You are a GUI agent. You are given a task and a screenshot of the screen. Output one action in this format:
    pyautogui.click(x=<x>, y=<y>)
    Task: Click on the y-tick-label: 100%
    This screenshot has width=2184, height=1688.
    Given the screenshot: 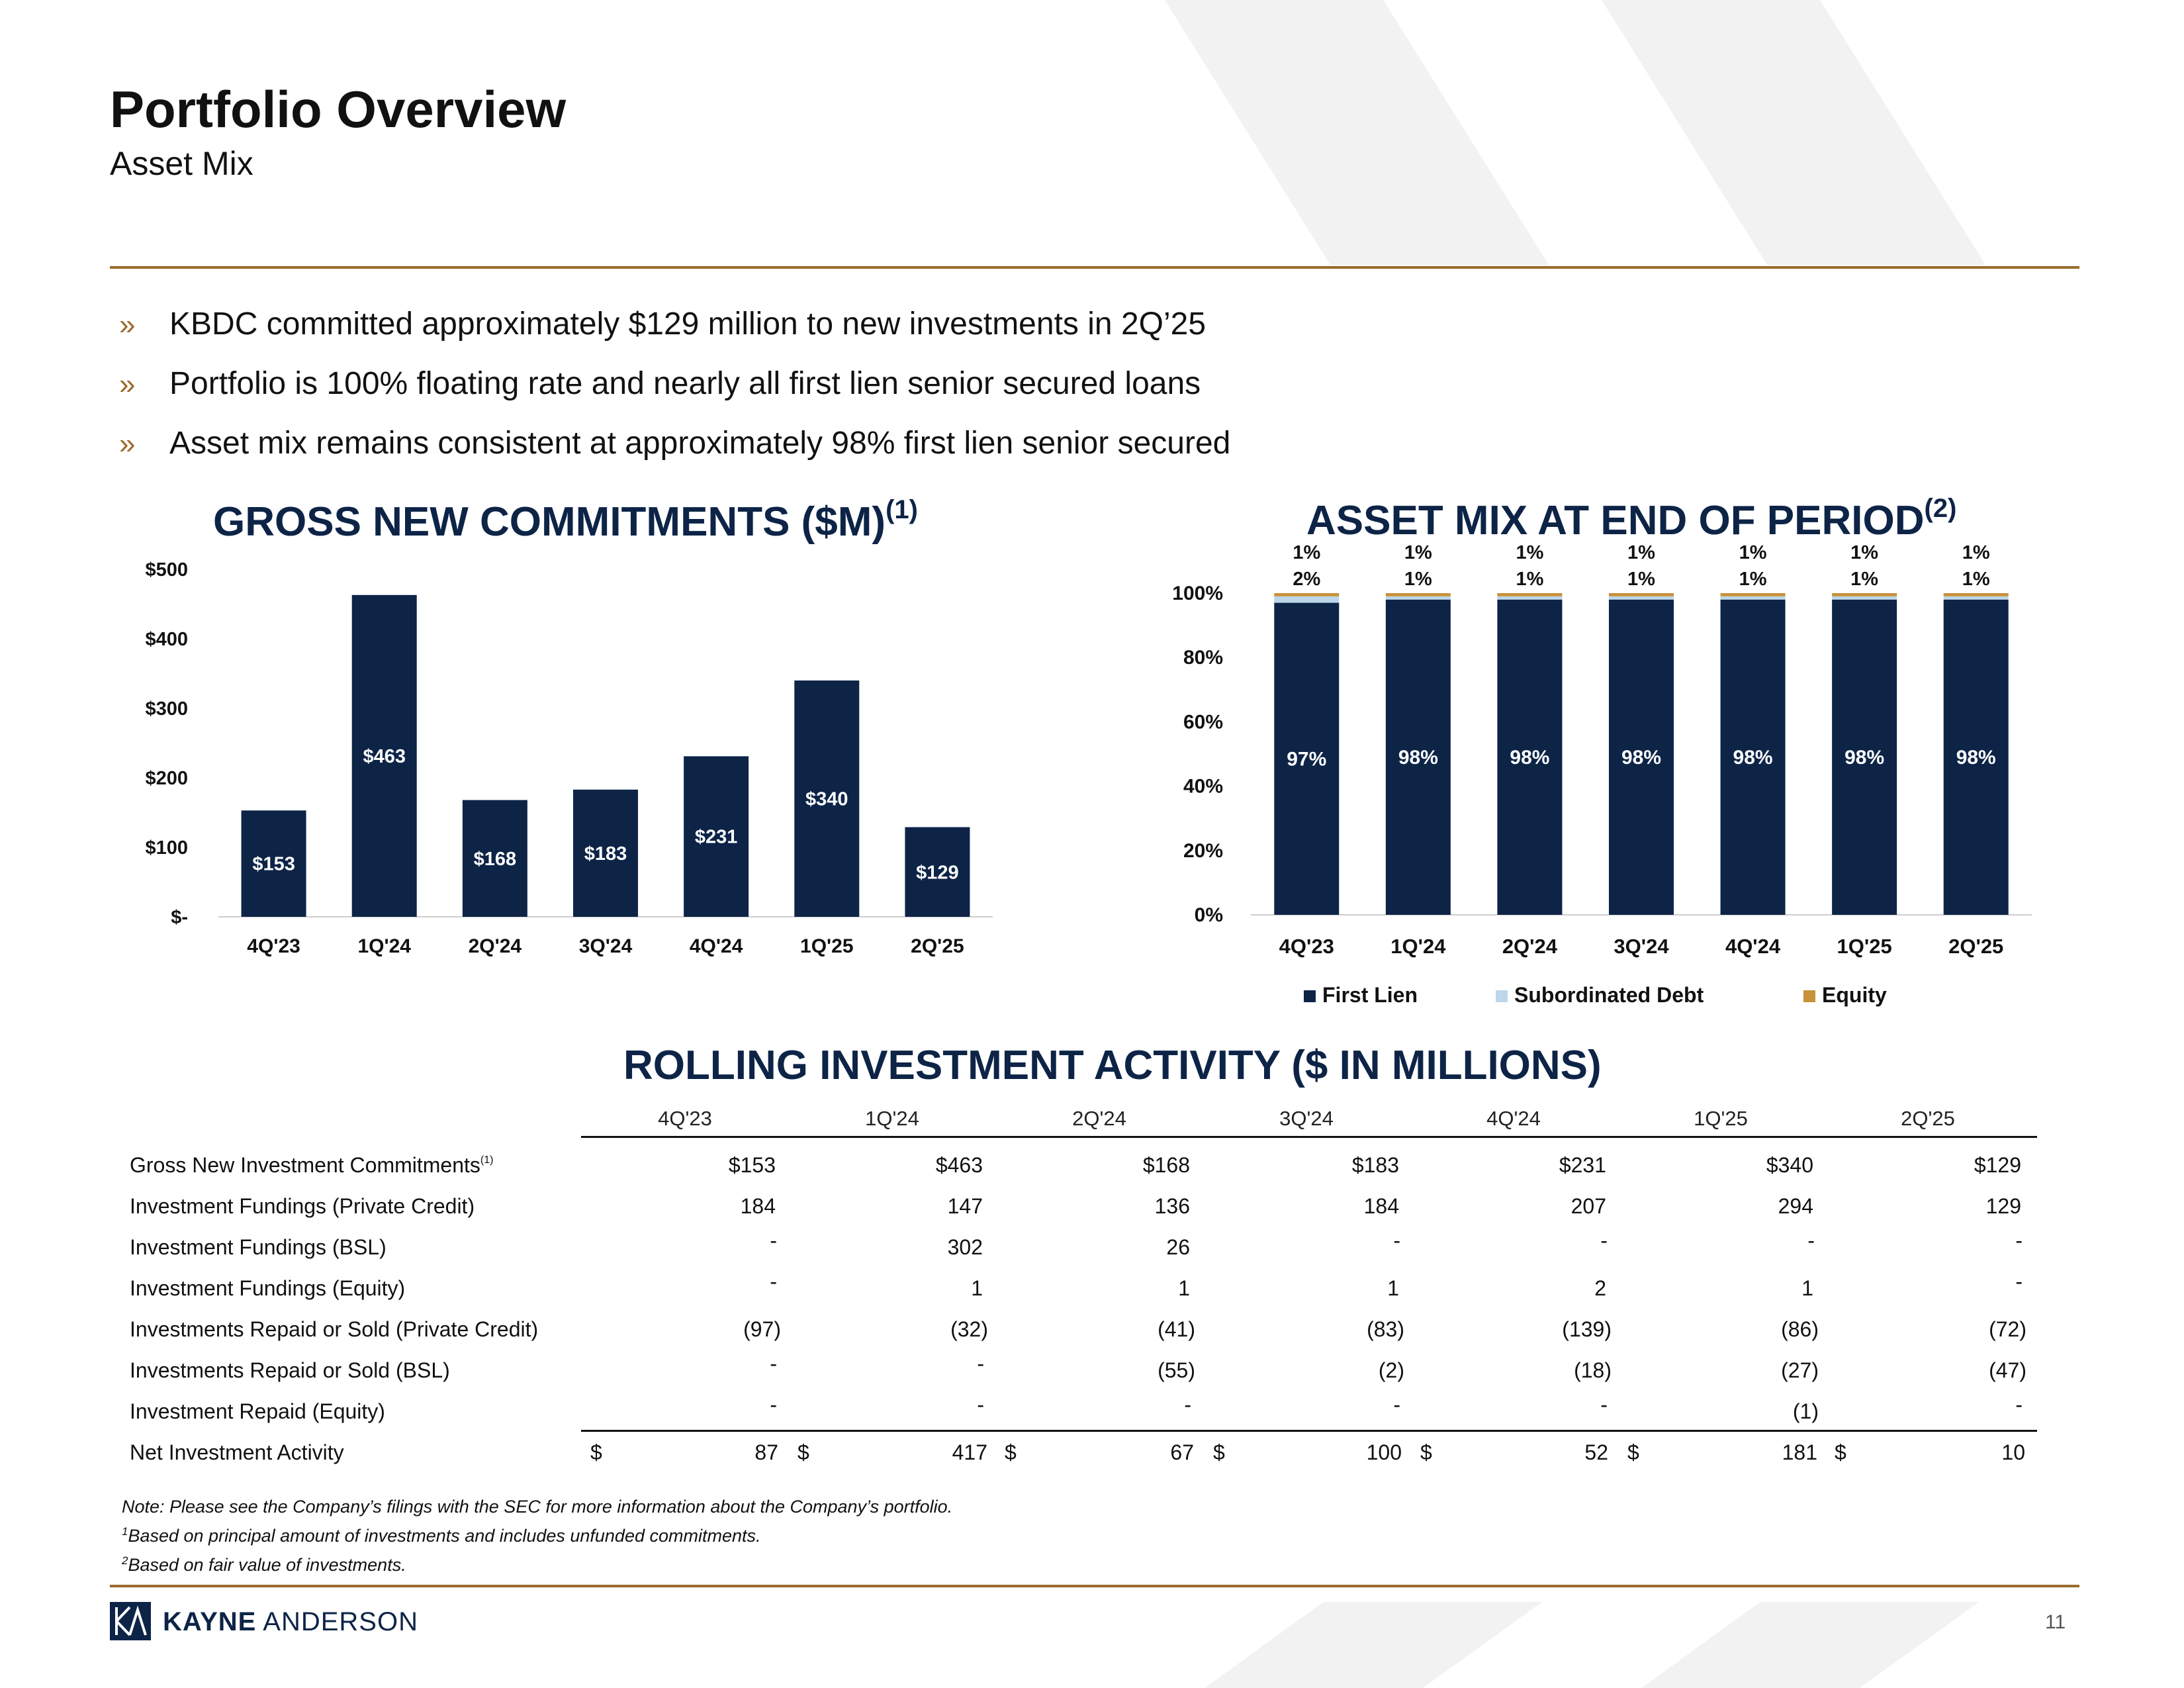 What is the action you would take?
    pyautogui.click(x=1197, y=593)
    